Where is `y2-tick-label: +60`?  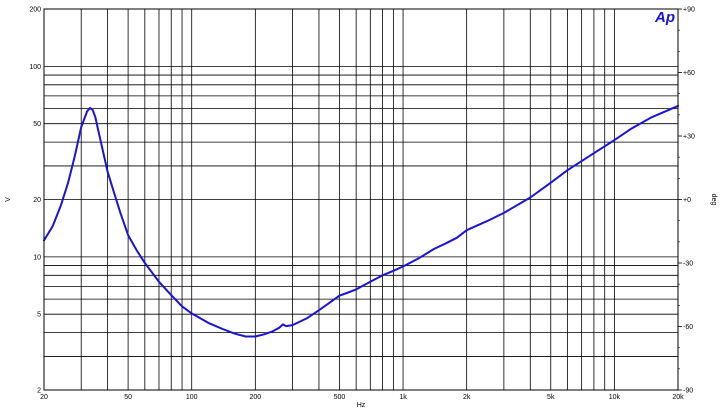 y2-tick-label: +60 is located at coordinates (689, 73).